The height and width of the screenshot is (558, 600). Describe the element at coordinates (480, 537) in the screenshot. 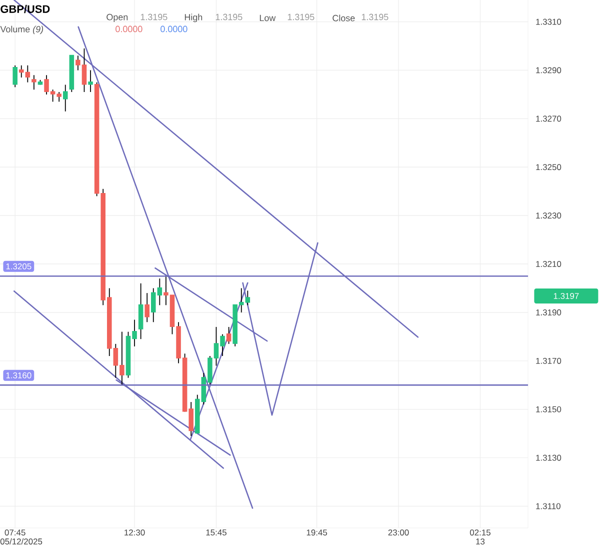

I see `x-tick-label: 02:15 13` at that location.